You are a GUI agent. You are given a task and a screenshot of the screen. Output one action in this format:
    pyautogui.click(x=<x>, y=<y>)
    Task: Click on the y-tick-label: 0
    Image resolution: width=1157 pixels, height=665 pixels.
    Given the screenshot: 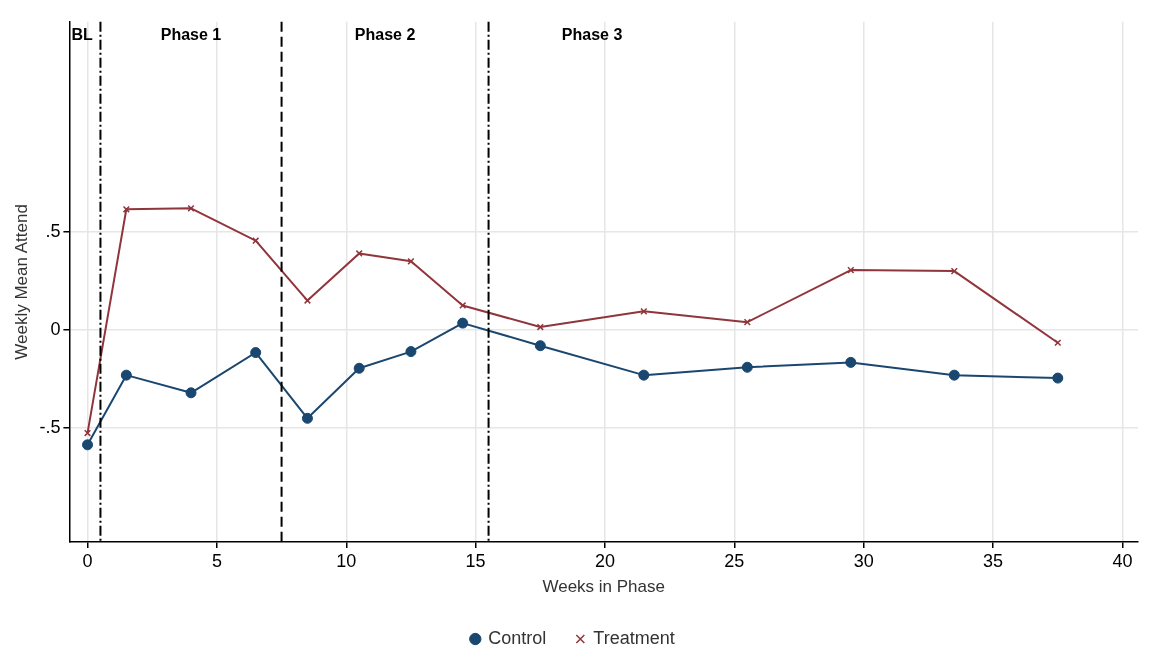 What is the action you would take?
    pyautogui.click(x=55, y=328)
    